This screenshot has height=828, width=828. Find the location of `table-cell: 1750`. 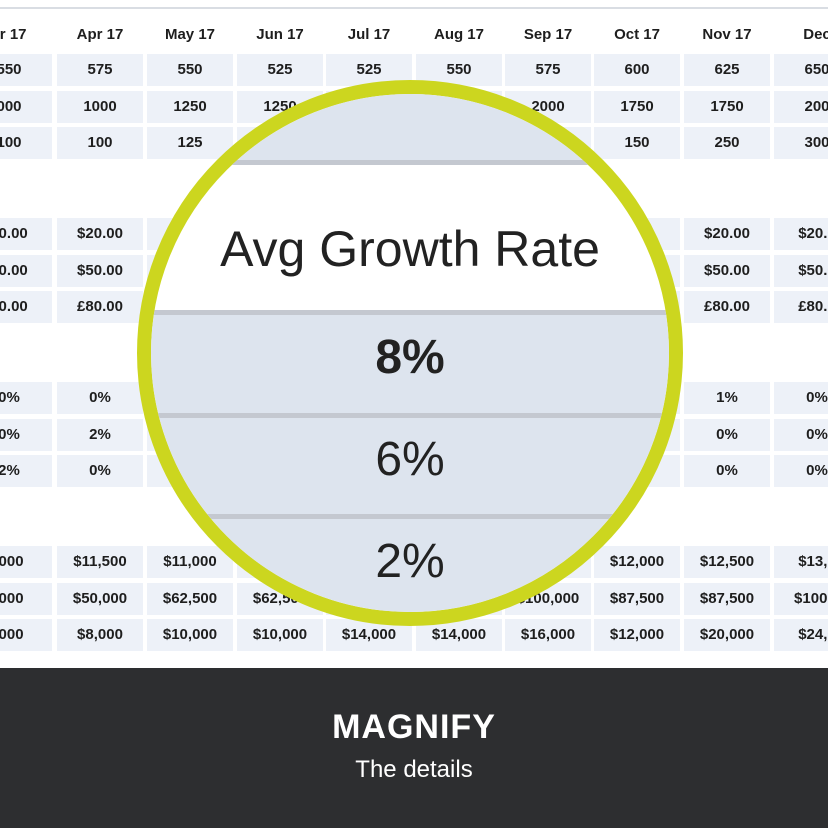

table-cell: 1750 is located at coordinates (727, 107).